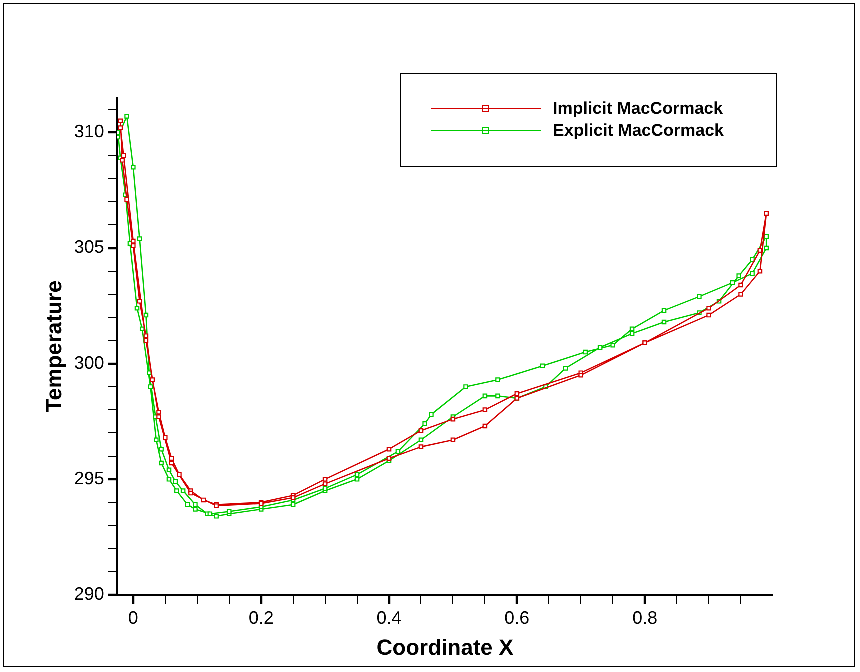 Image resolution: width=860 pixels, height=672 pixels. Describe the element at coordinates (389, 618) in the screenshot. I see `x-tick-label: 0.4` at that location.